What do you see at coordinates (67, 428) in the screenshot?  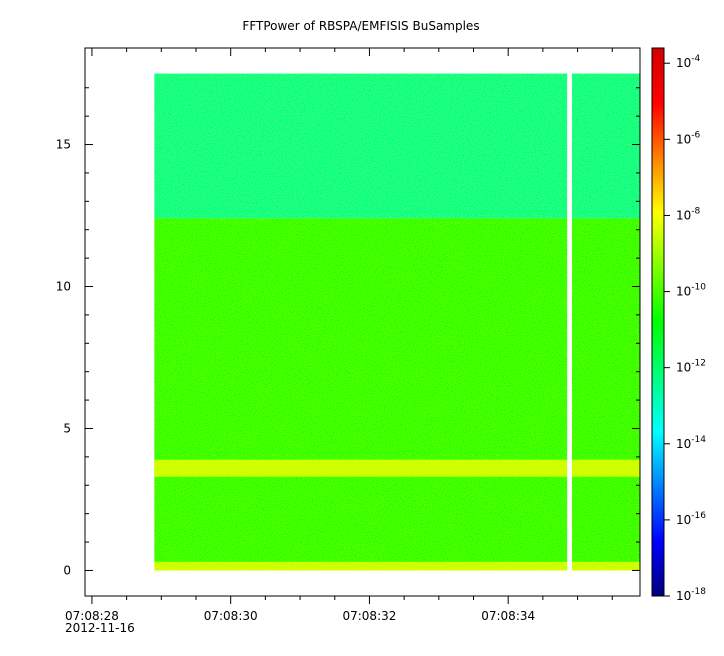 I see `y-tick-label: 5` at bounding box center [67, 428].